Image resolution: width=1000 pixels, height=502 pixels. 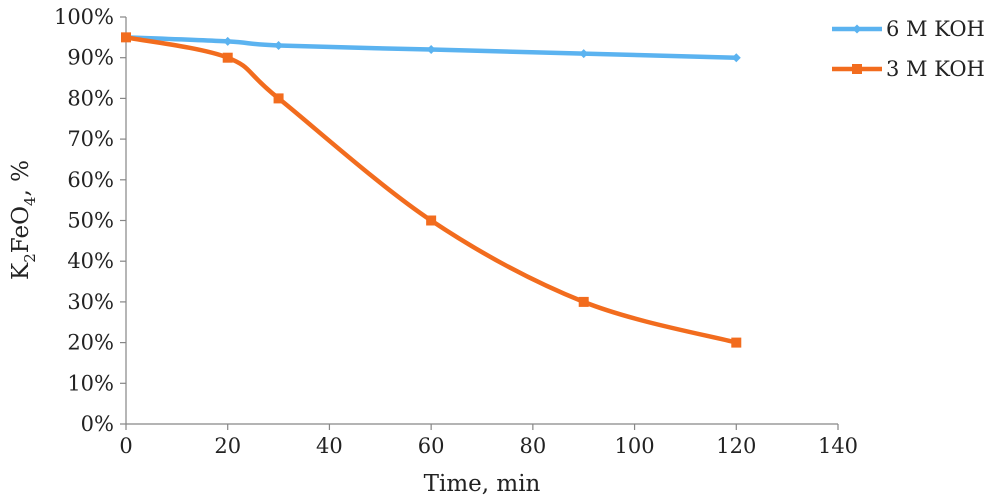 What do you see at coordinates (857, 69) in the screenshot?
I see `legend-marker-3-m-koh` at bounding box center [857, 69].